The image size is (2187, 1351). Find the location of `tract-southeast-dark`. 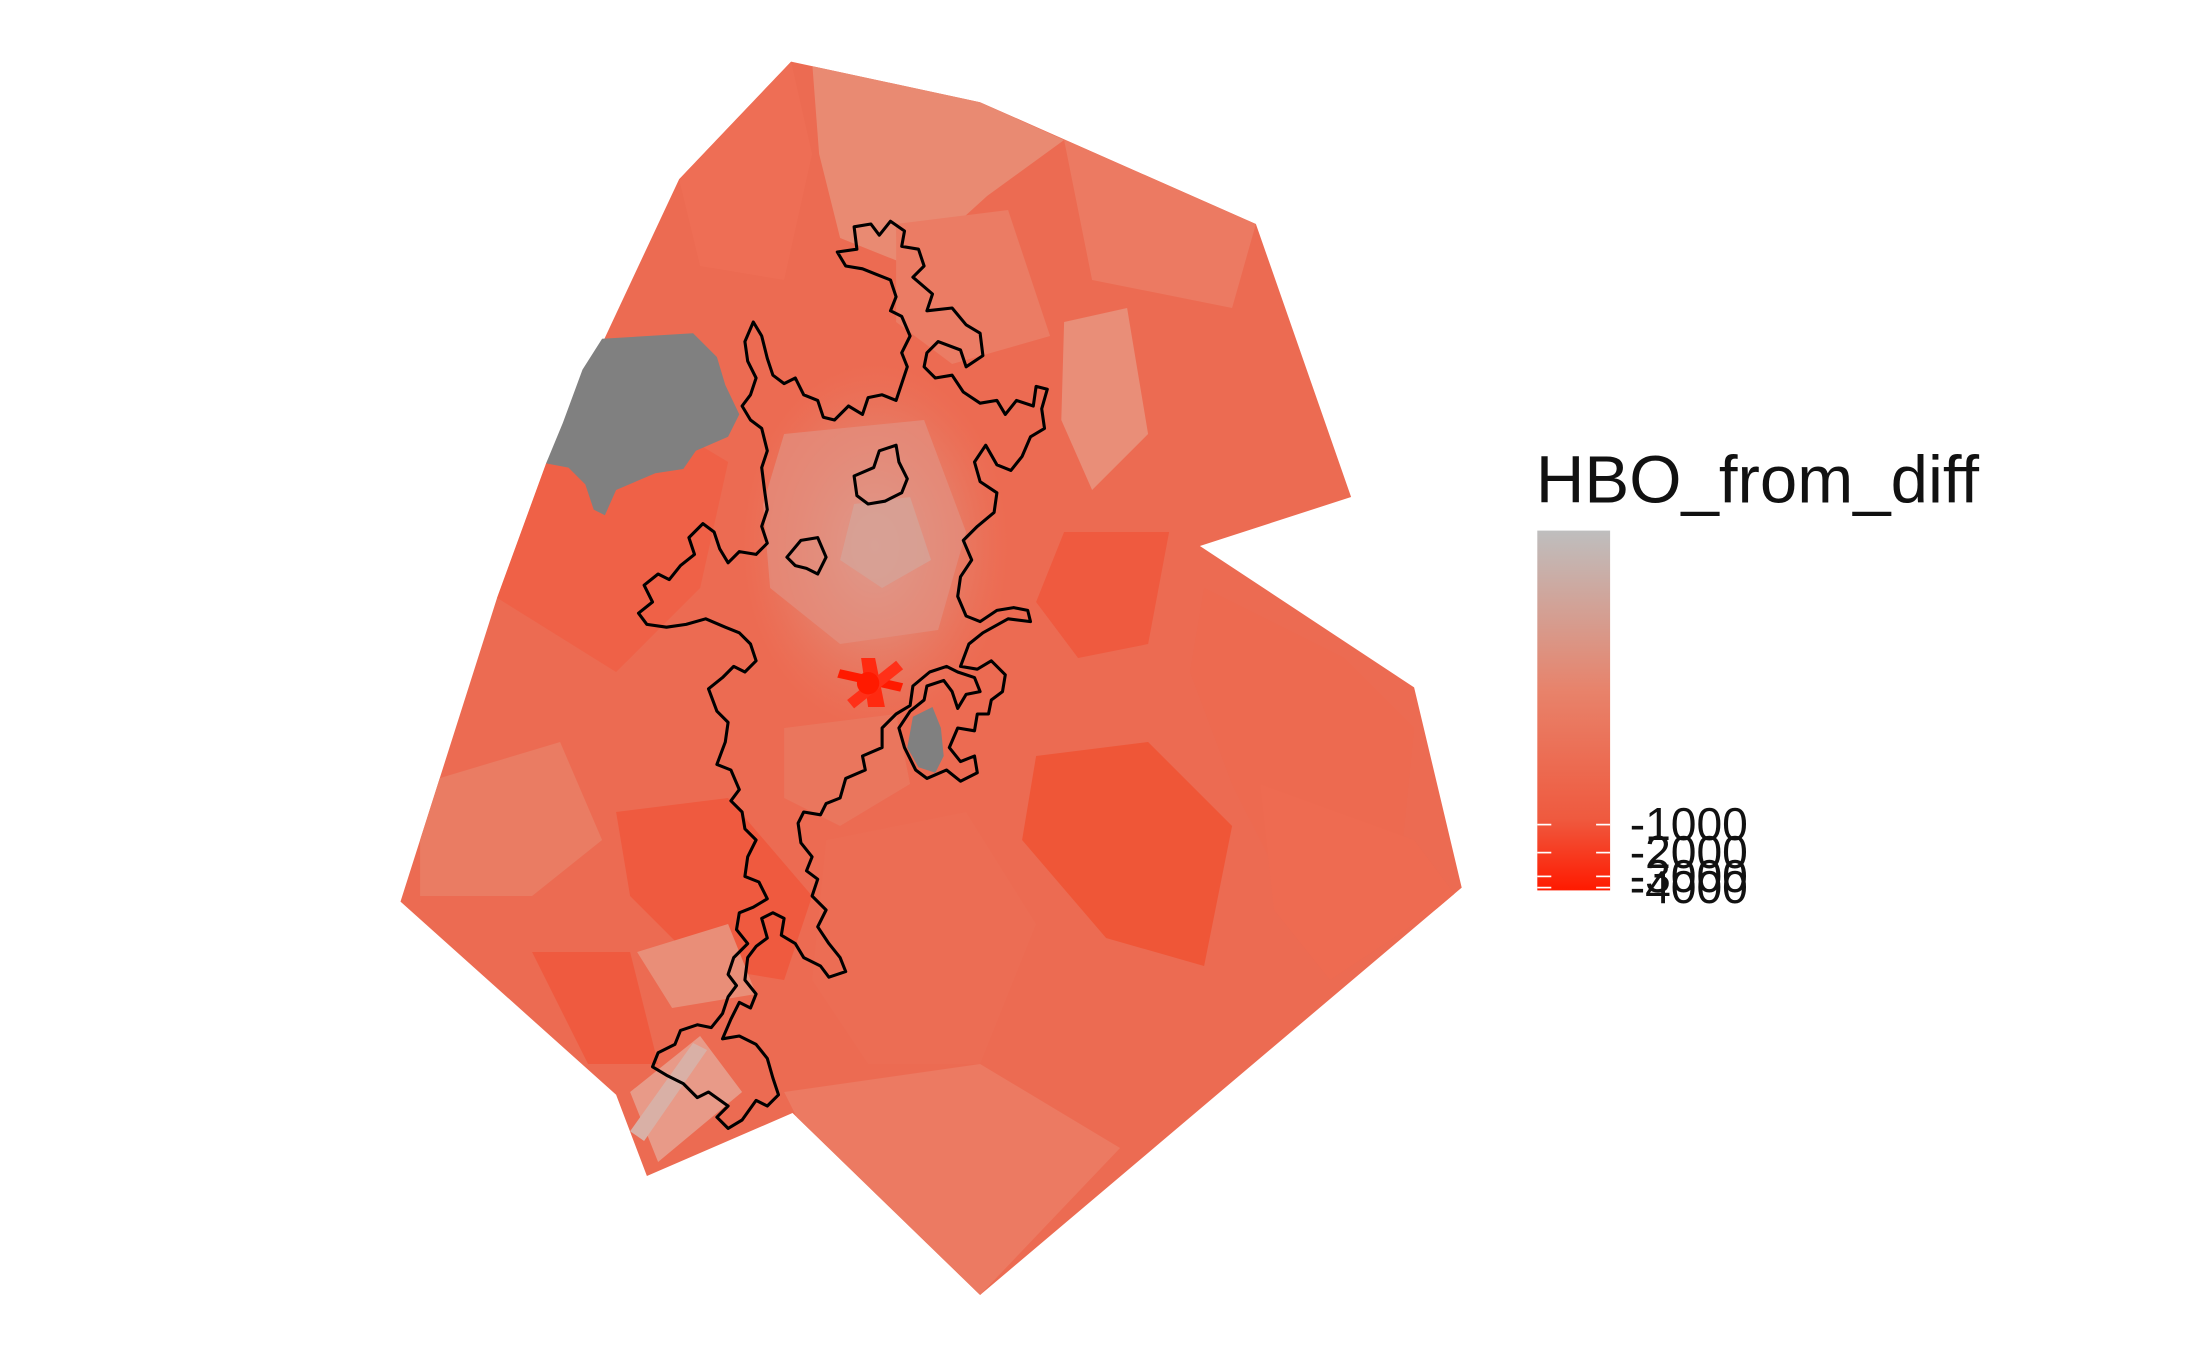

tract-southeast-dark is located at coordinates (1127, 854).